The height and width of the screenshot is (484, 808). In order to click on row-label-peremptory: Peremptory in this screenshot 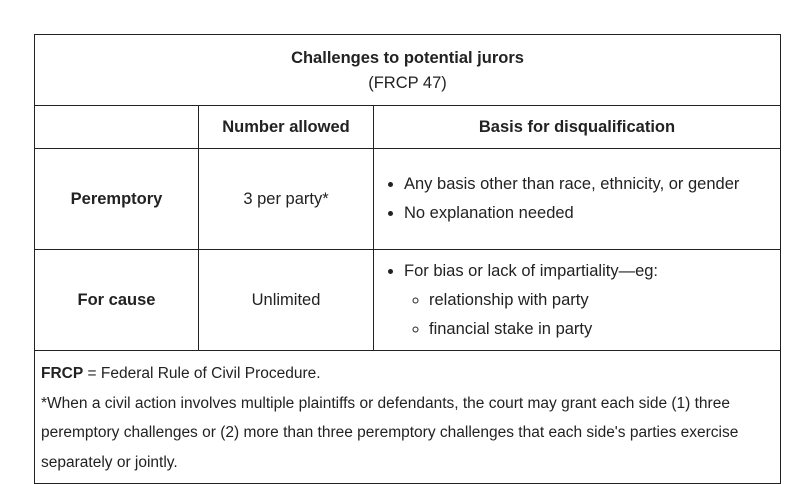, I will do `click(116, 199)`.